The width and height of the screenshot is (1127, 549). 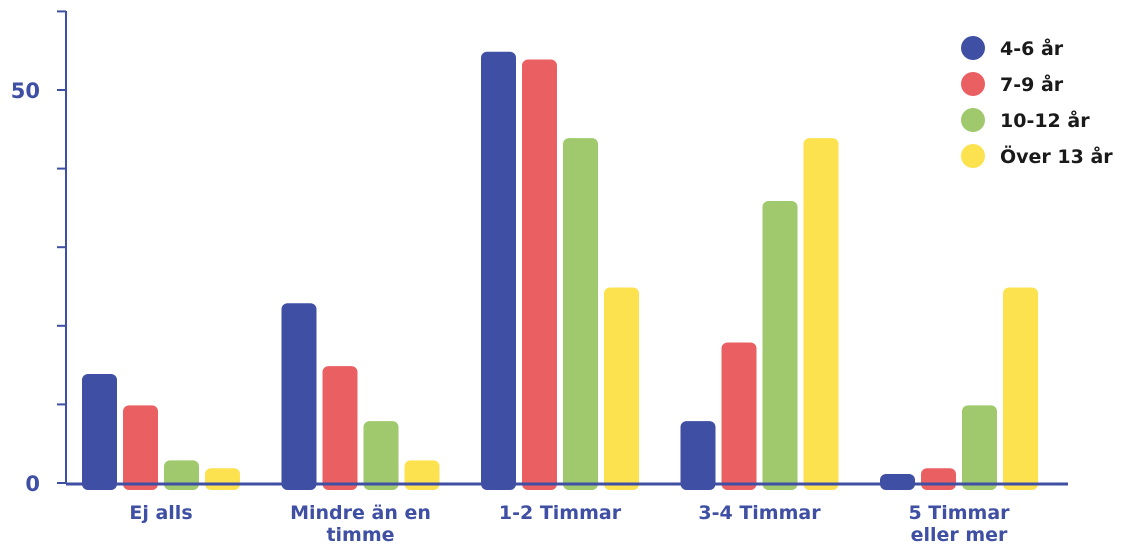 What do you see at coordinates (560, 513) in the screenshot?
I see `x-tick-label: 1-2 Timmar` at bounding box center [560, 513].